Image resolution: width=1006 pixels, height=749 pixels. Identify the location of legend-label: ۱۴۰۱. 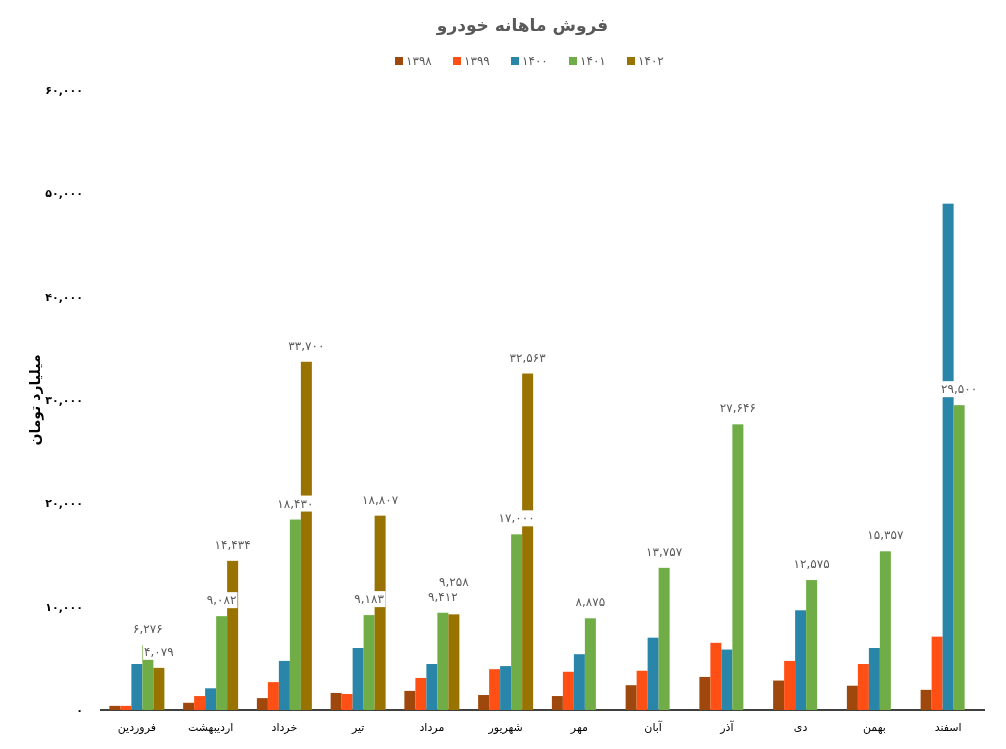
(593, 61).